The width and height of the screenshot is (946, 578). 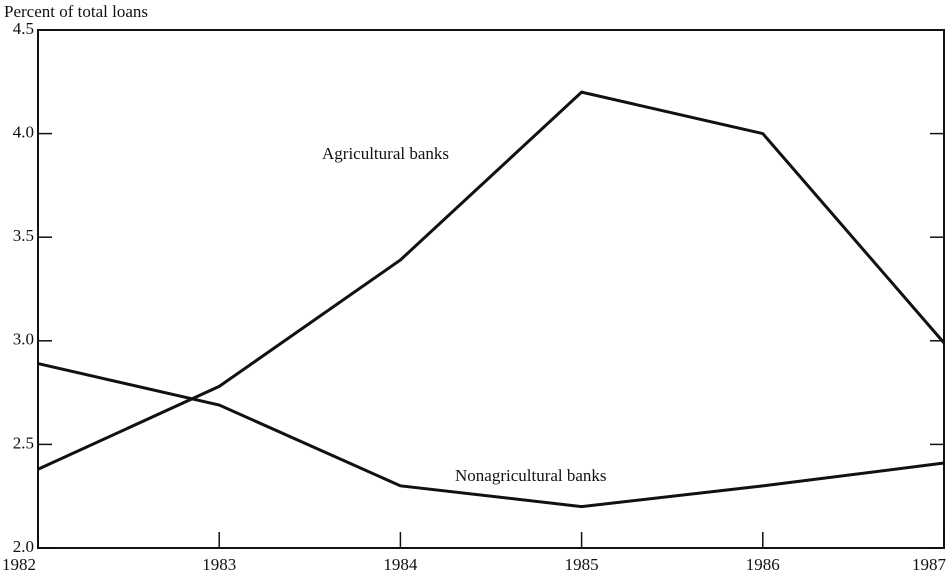 I want to click on x-tick-label: 1982, so click(x=19, y=564).